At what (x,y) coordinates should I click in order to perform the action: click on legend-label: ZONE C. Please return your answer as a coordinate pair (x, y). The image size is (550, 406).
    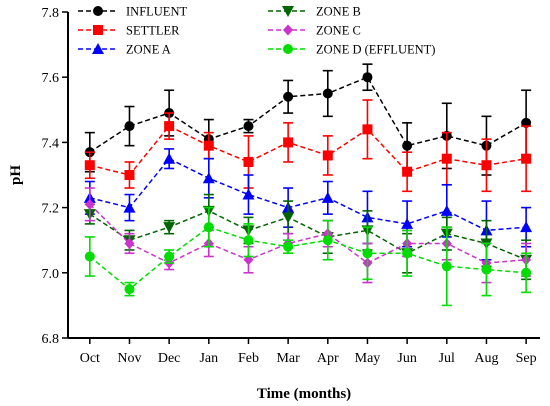
    Looking at the image, I should click on (338, 31).